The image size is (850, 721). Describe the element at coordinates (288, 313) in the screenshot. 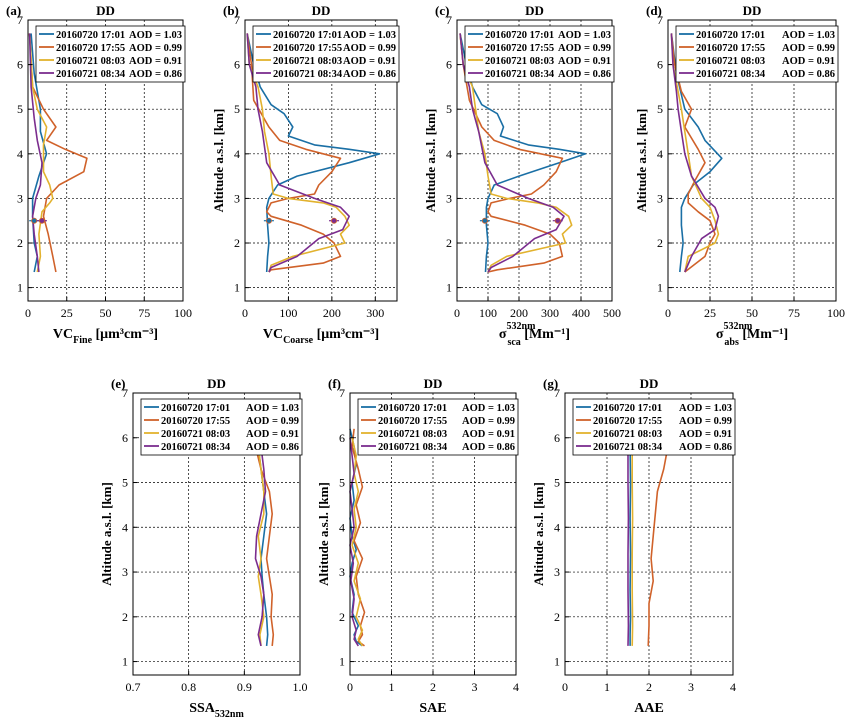

I see `x-tick-label: 100` at that location.